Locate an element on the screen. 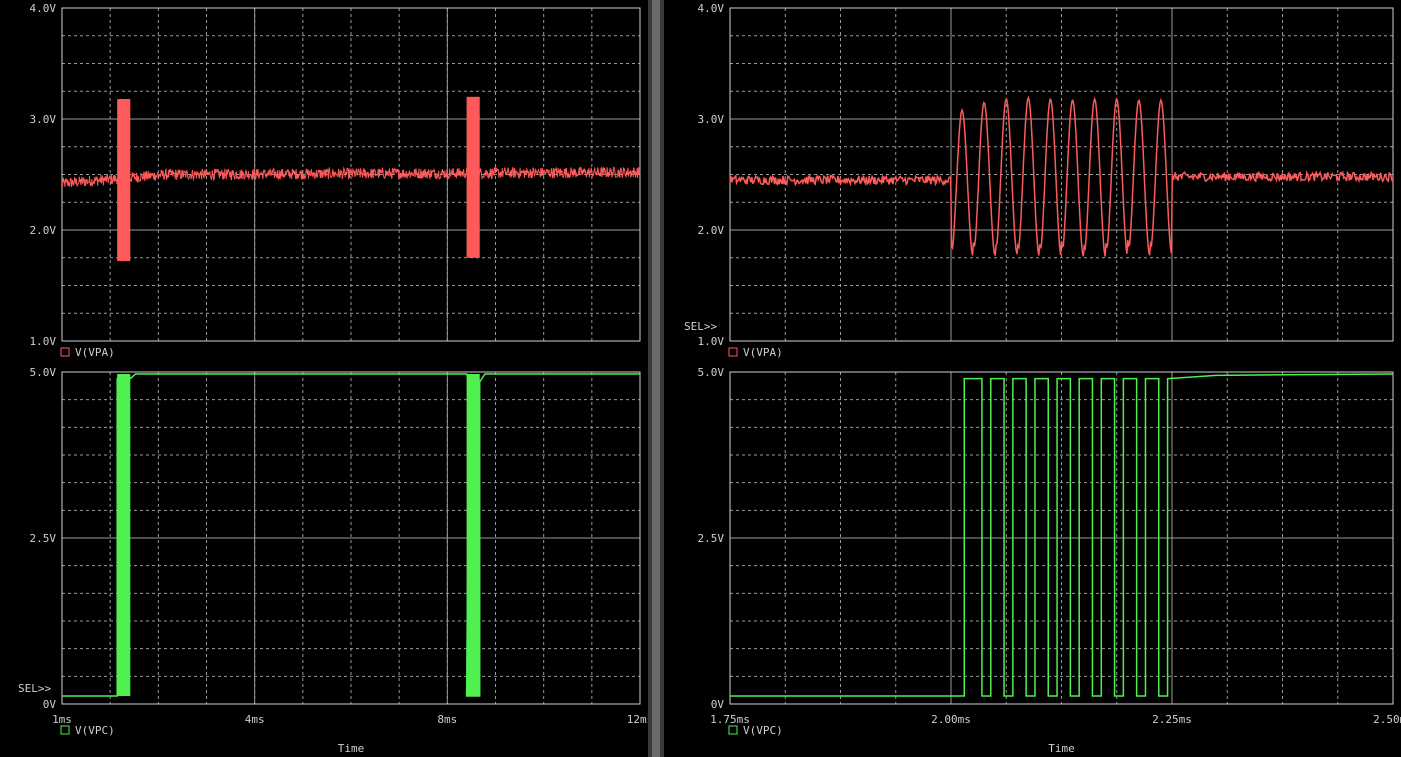  legend-label: V(VPC) is located at coordinates (95, 730).